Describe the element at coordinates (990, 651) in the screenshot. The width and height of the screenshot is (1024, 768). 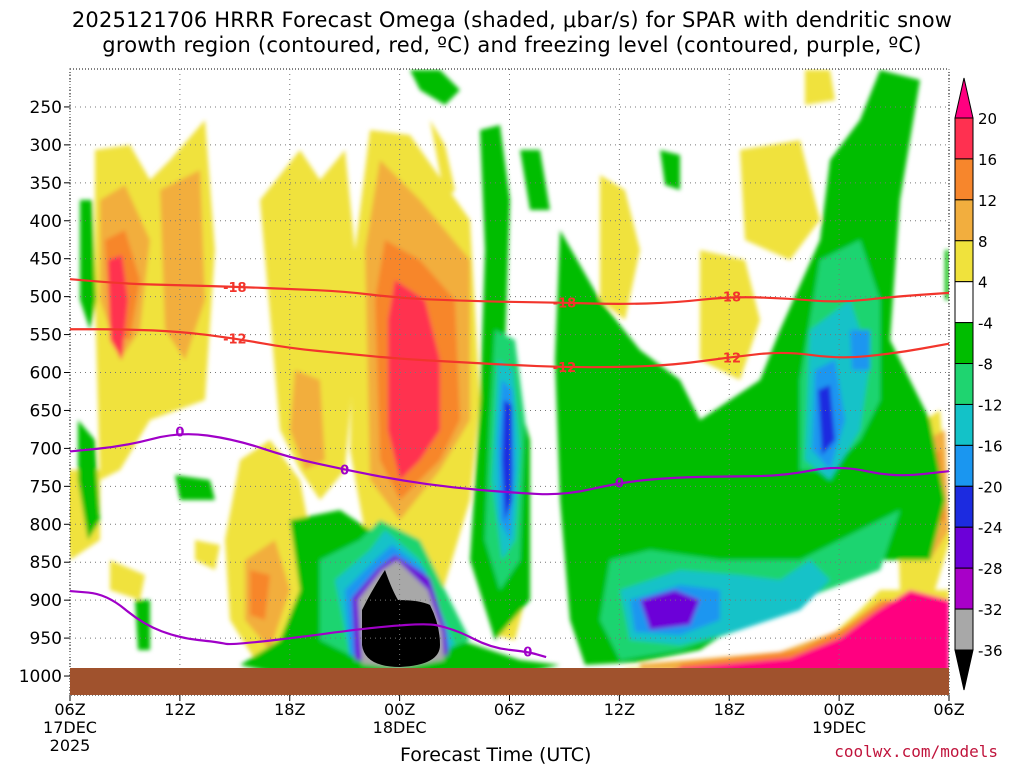
I see `colorbar-label: -36` at that location.